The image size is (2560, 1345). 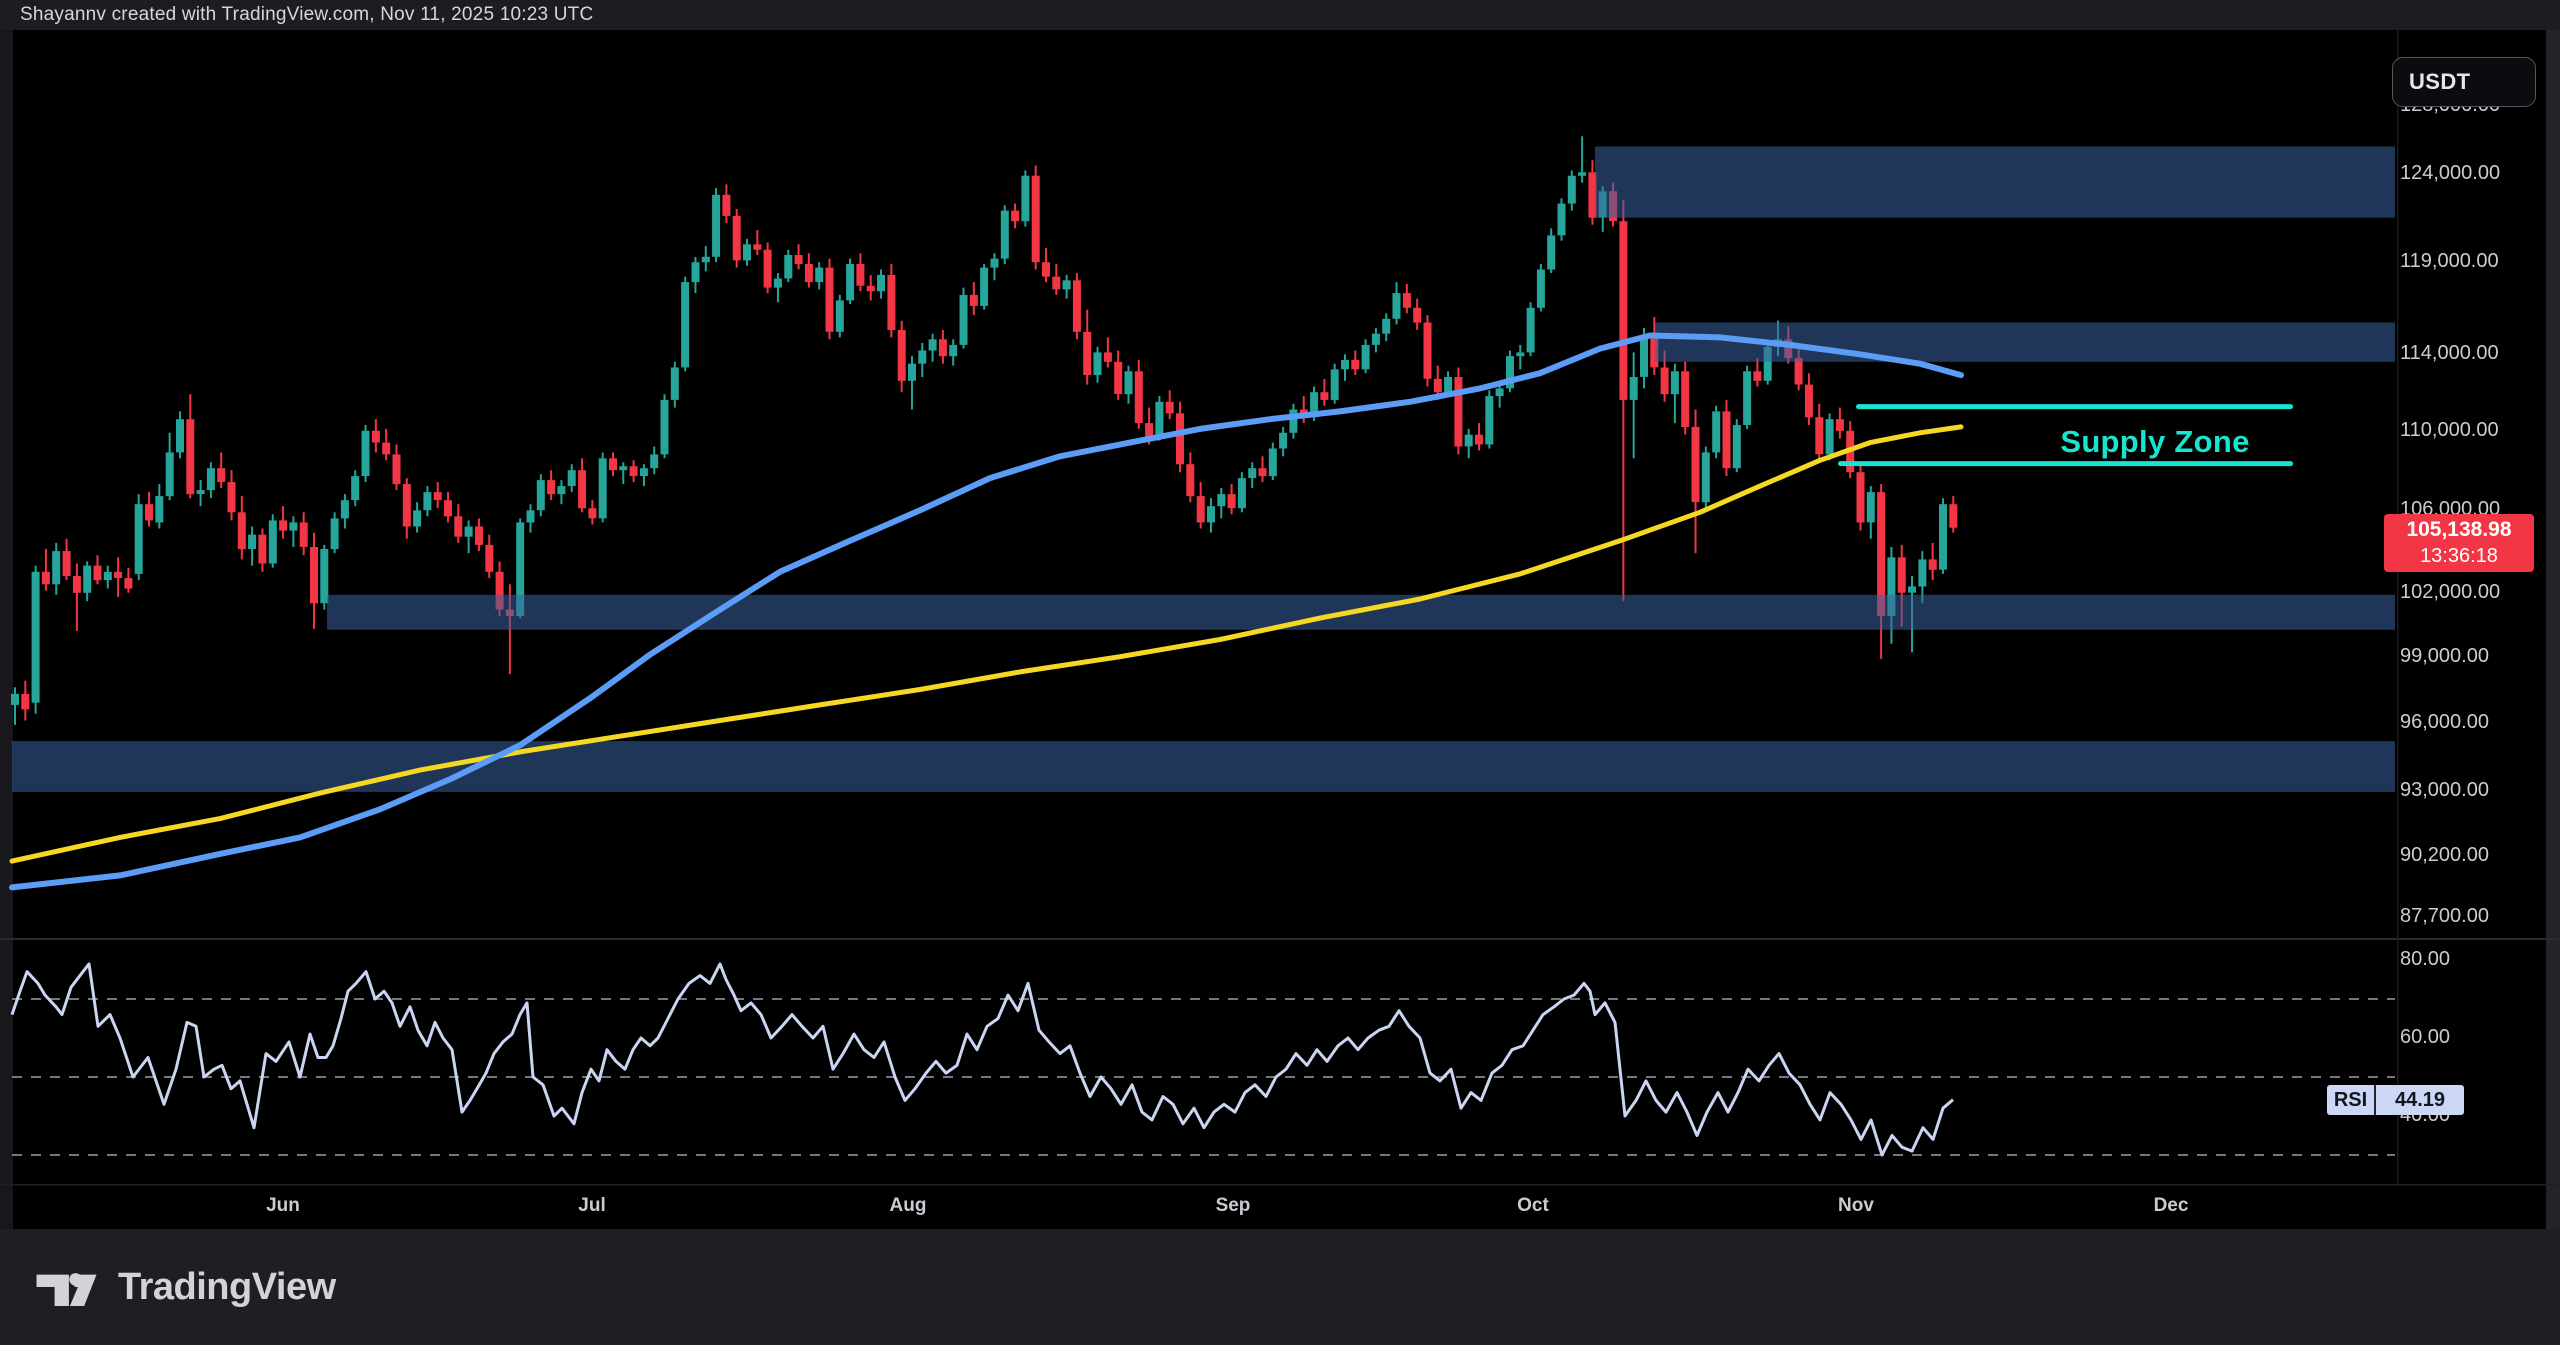 I want to click on price-tick-label: 90,200.00, so click(x=2444, y=855).